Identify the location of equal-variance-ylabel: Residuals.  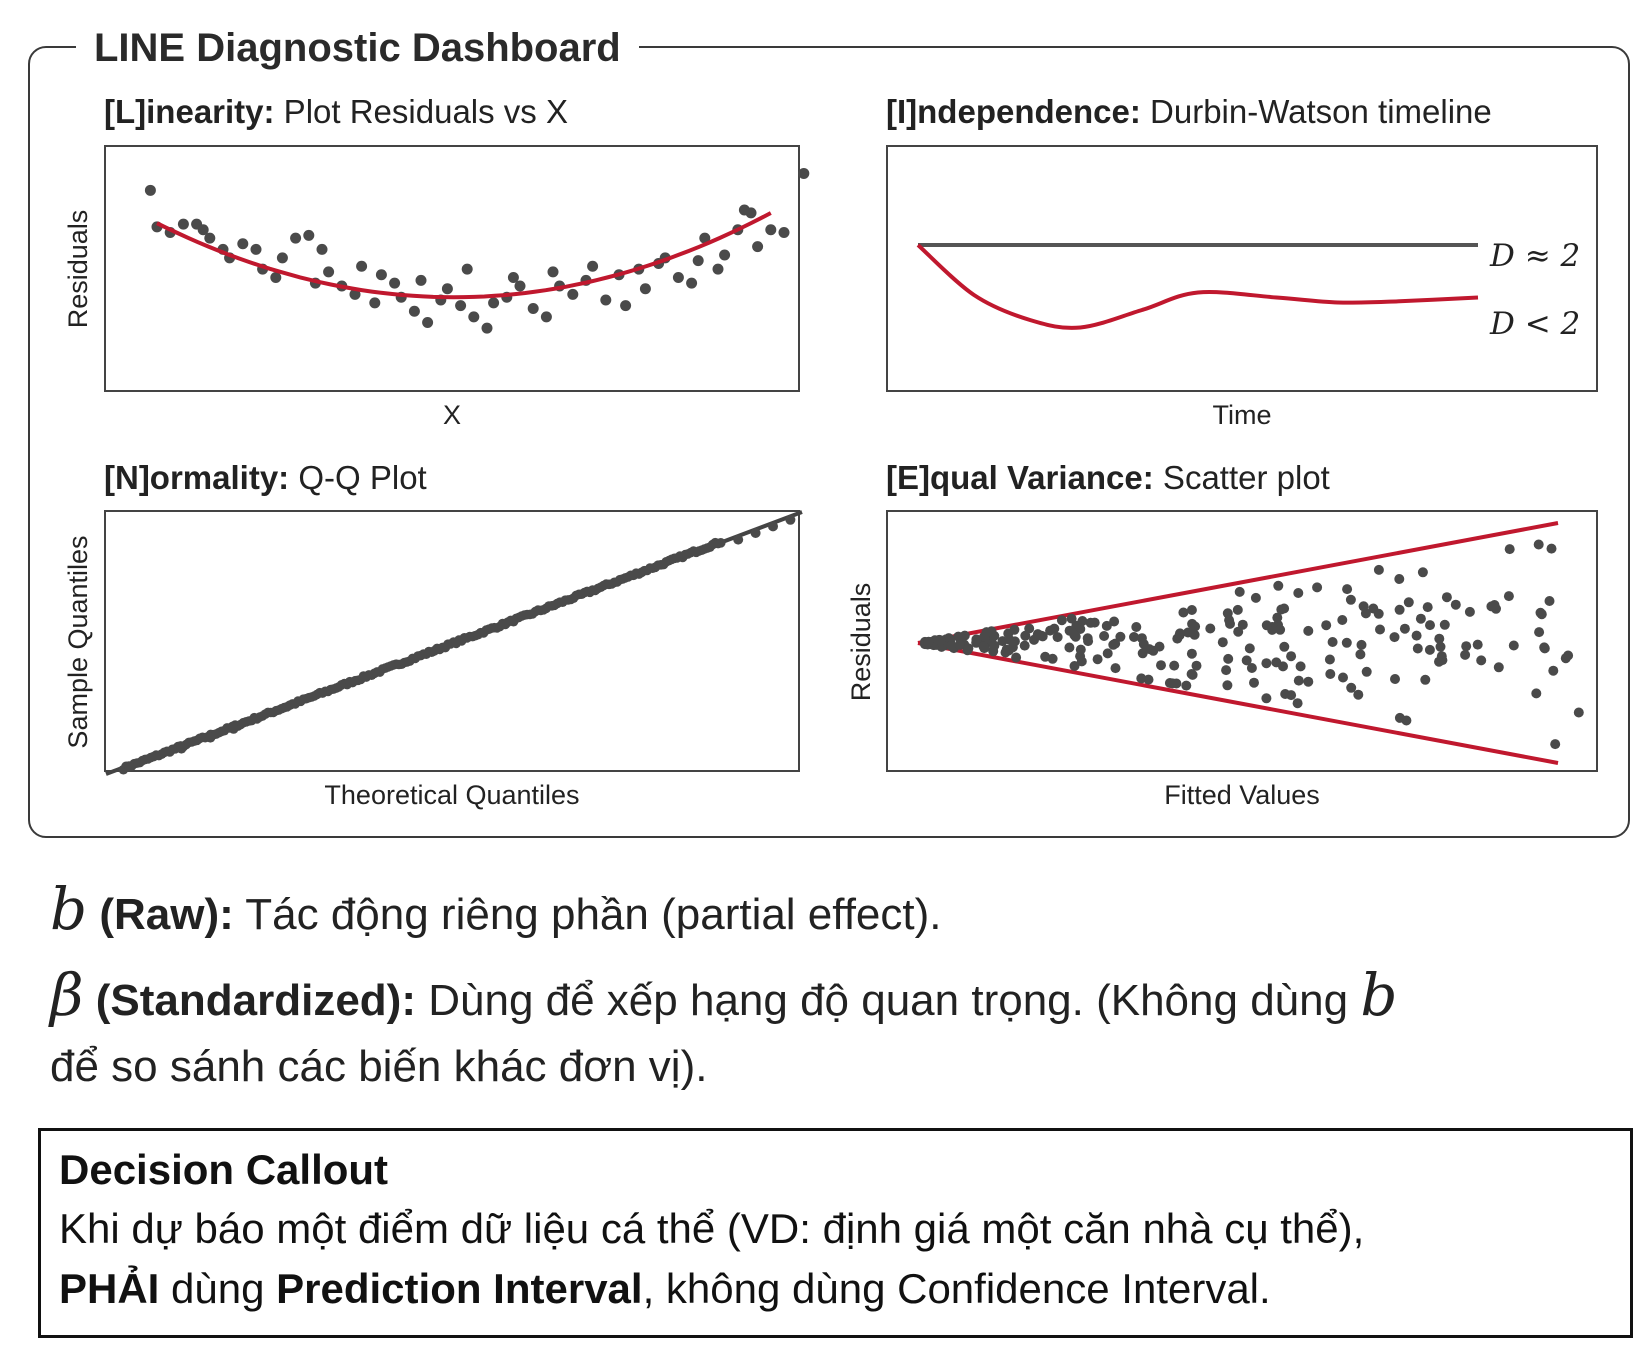
(861, 642).